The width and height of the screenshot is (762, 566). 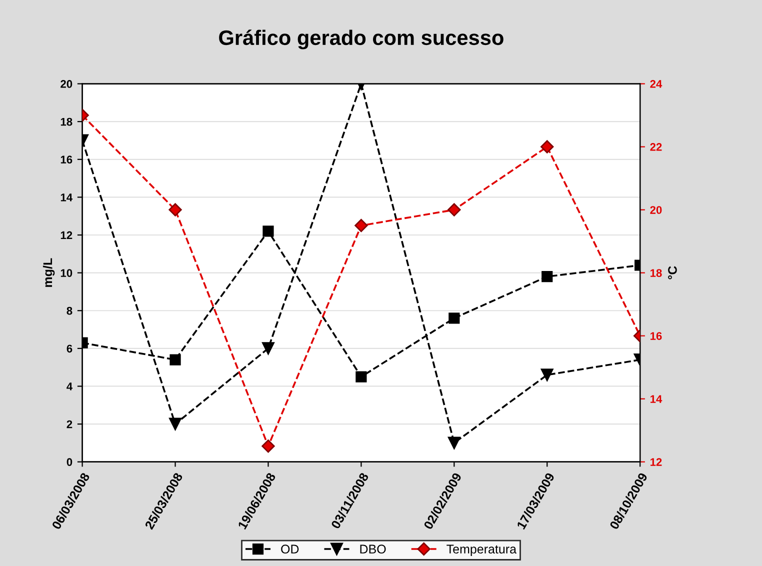 What do you see at coordinates (656, 273) in the screenshot?
I see `y2-tick-label: 18` at bounding box center [656, 273].